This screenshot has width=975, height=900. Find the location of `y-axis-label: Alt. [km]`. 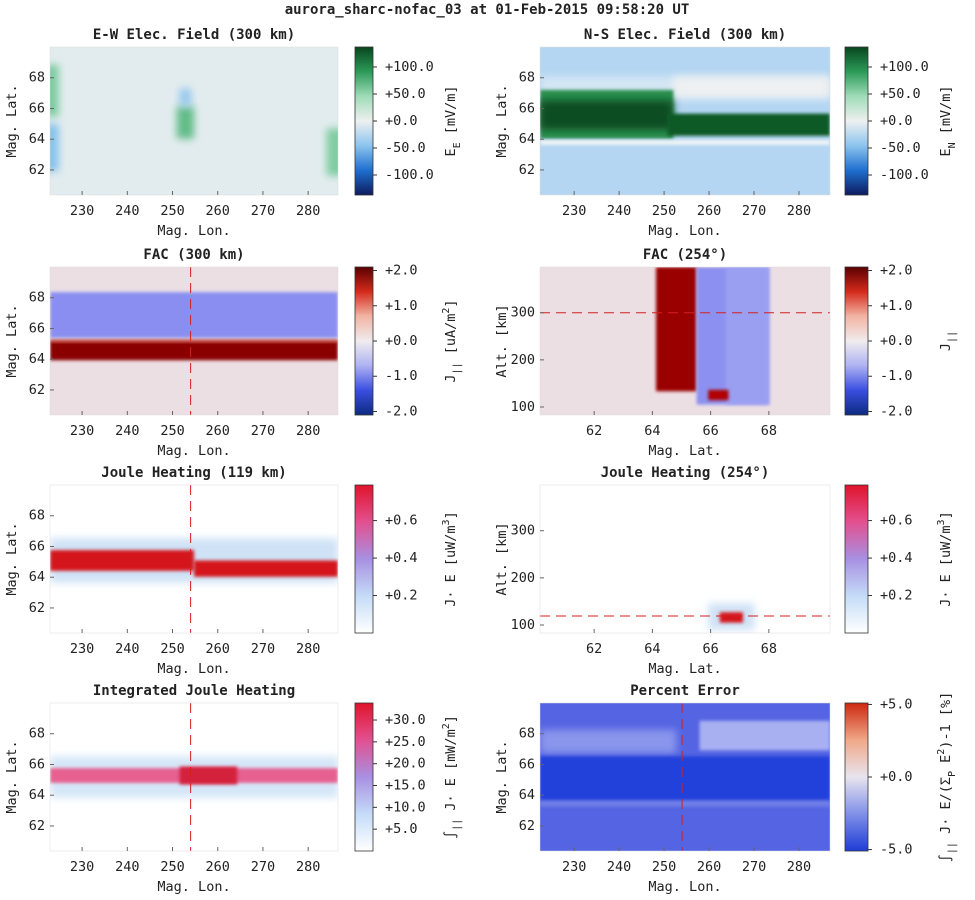

y-axis-label: Alt. [km] is located at coordinates (502, 558).